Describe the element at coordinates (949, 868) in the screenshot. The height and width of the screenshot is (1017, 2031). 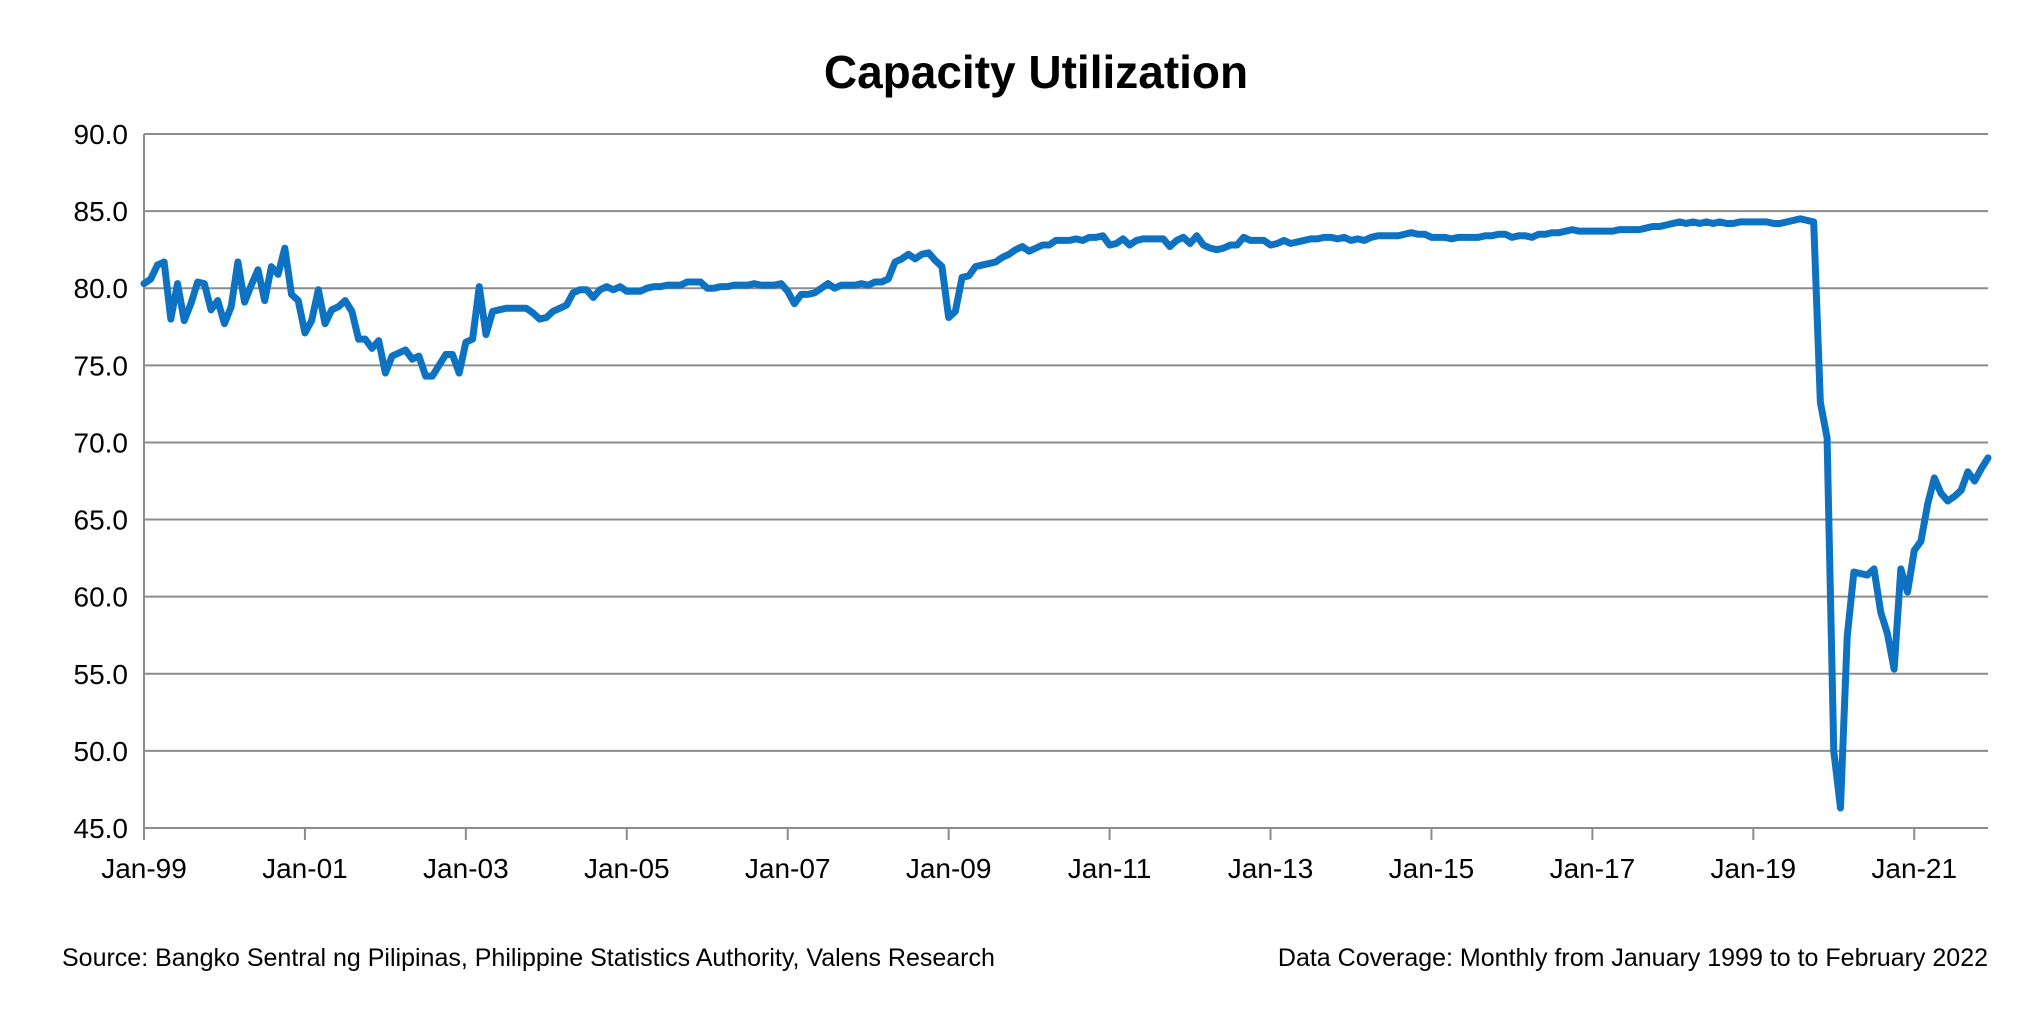
I see `x-tick-label: Jan-09` at that location.